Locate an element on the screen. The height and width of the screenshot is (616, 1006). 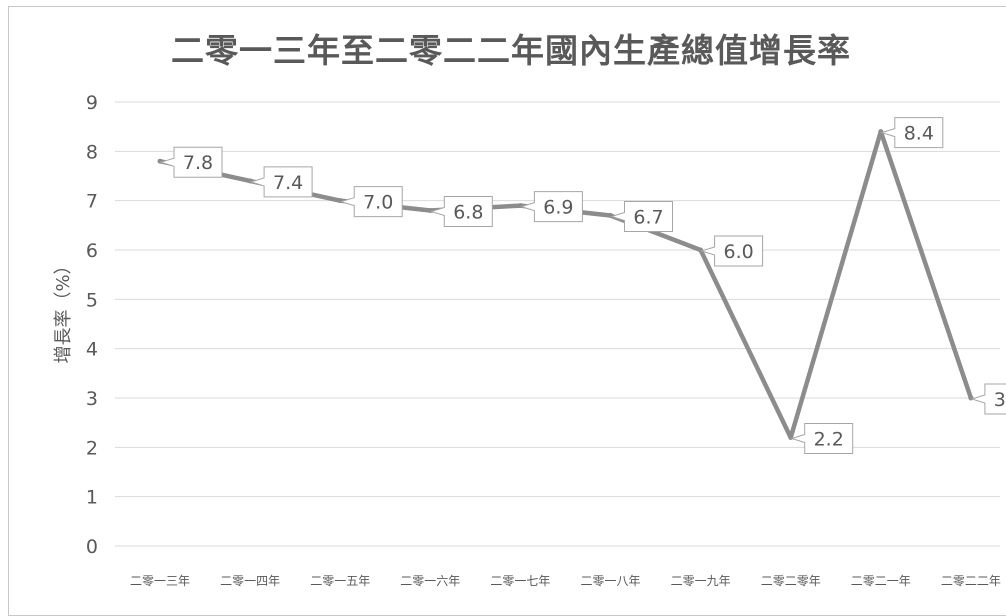
y-tick-label-2: 2 is located at coordinates (92, 448).